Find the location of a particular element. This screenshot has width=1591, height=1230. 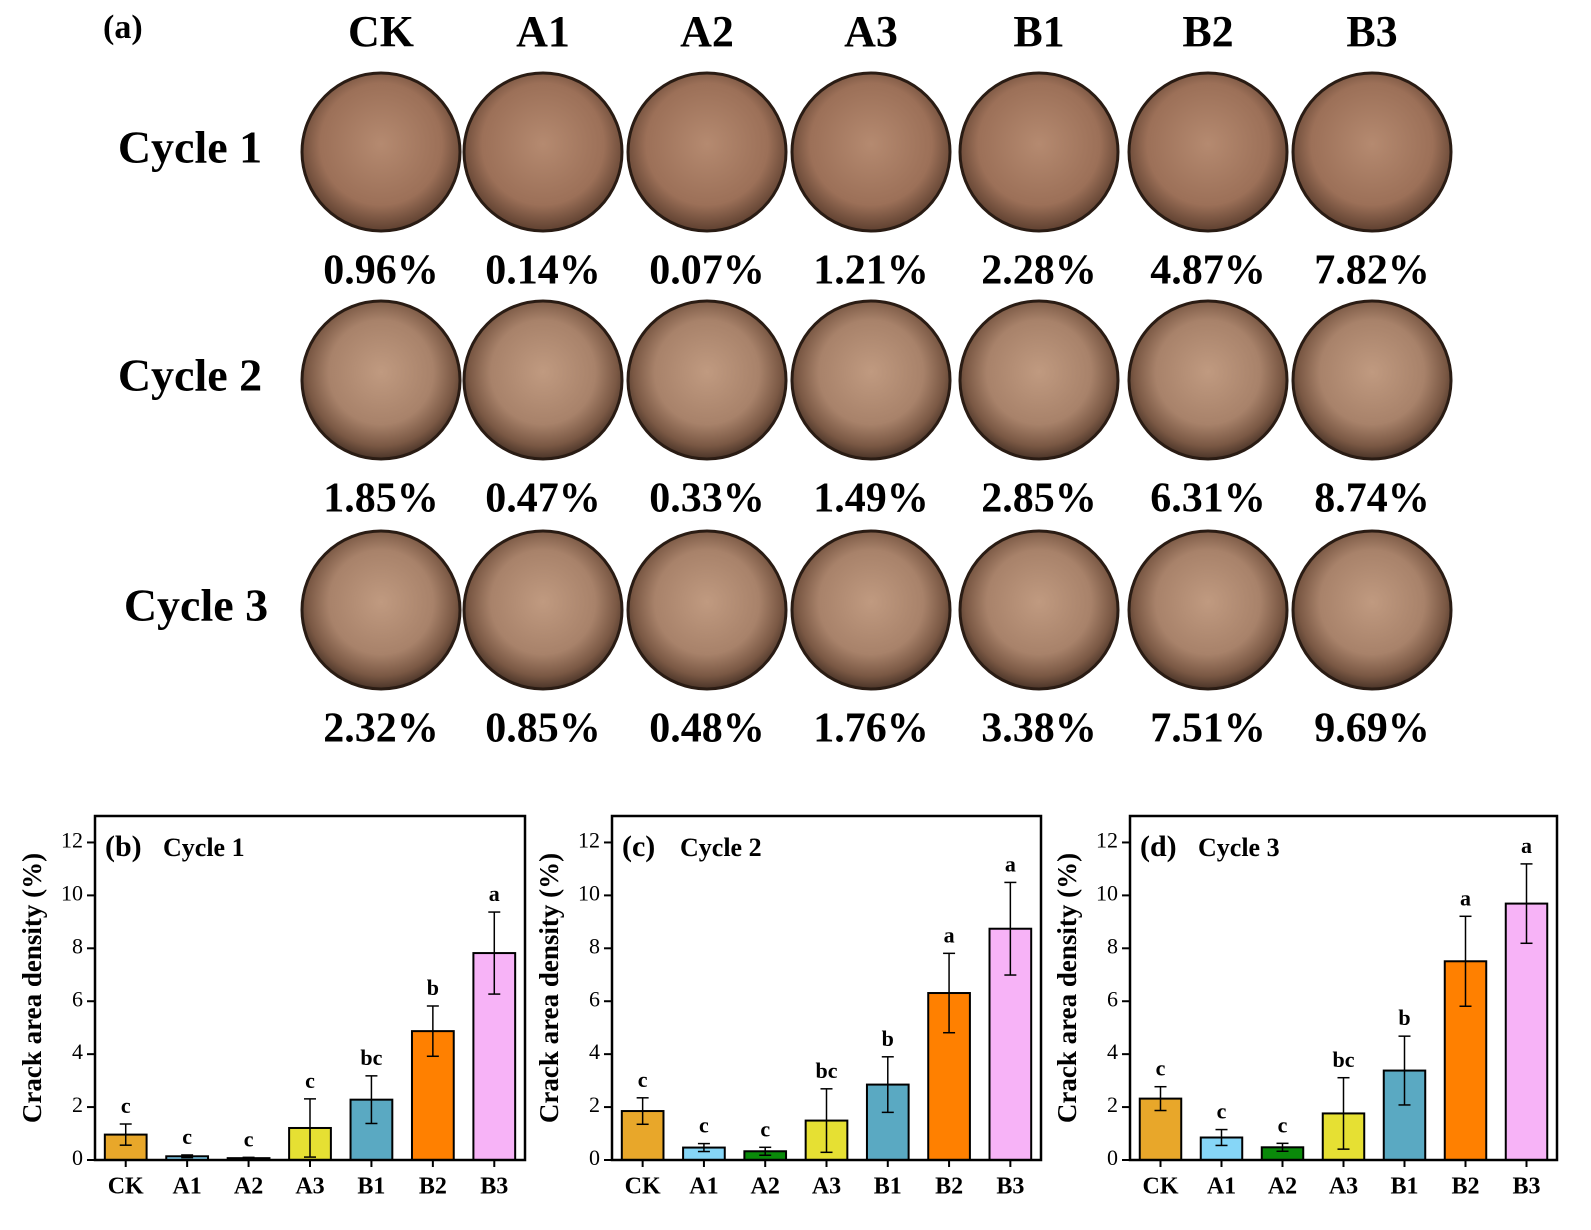

y-axis-label: Crack area density (%) is located at coordinates (1067, 988).